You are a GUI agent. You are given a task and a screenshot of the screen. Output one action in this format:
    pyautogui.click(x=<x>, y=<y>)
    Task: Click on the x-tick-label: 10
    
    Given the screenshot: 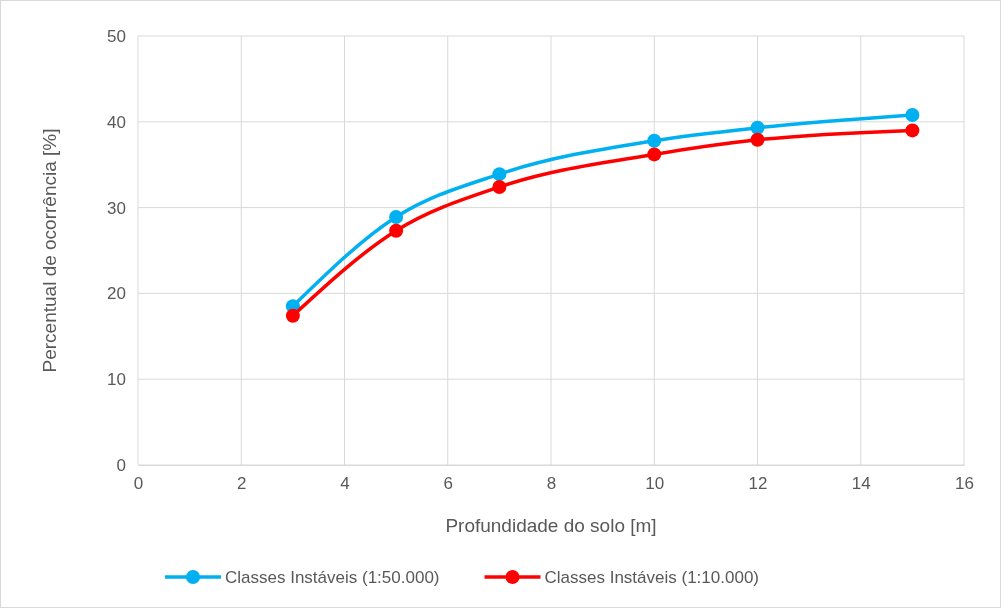 What is the action you would take?
    pyautogui.click(x=655, y=484)
    